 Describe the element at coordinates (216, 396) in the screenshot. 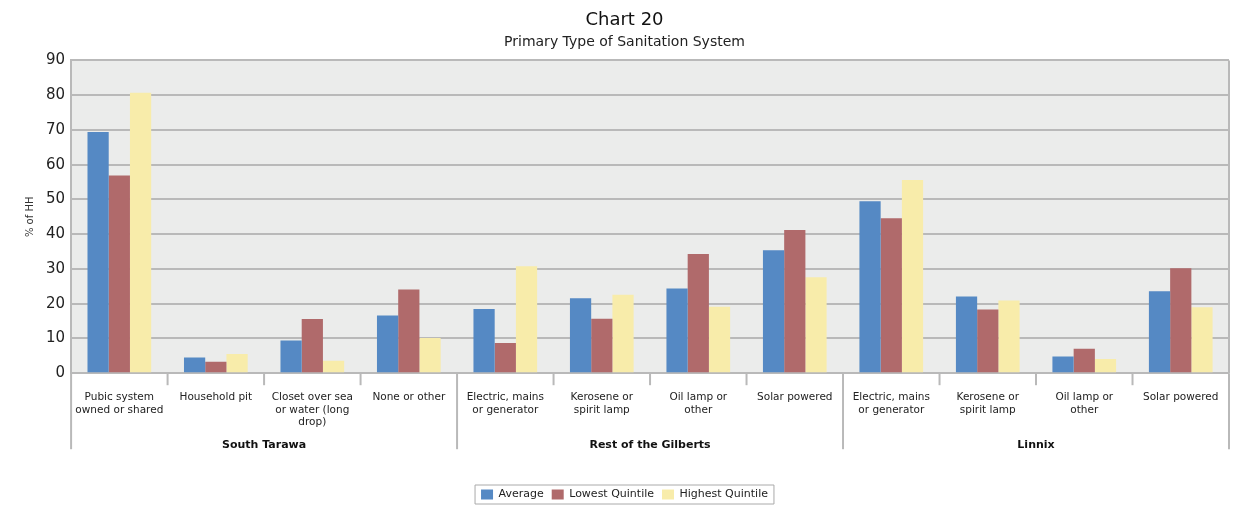

I see `x-tick-label: Household pit` at that location.